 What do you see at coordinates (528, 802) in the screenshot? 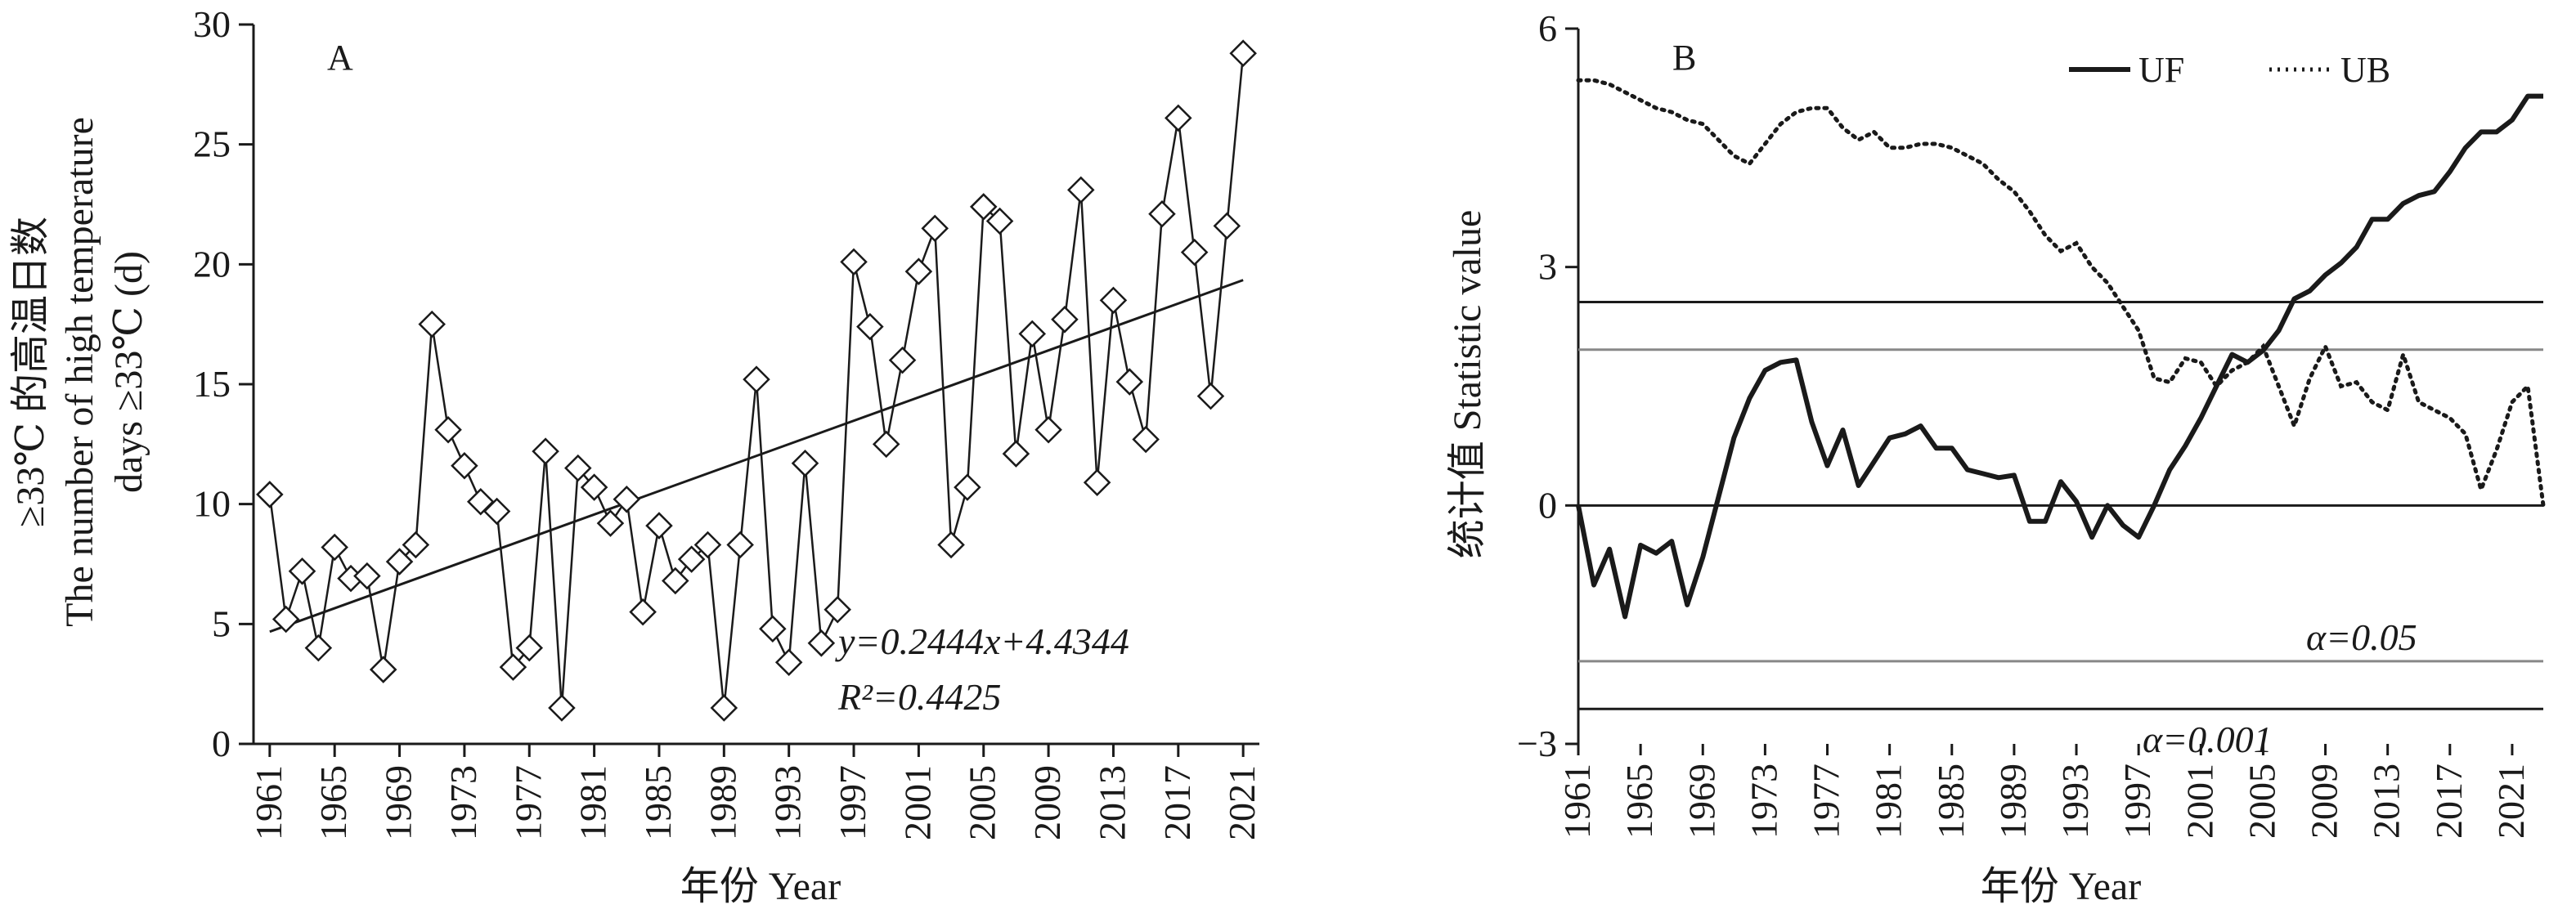
I see `panel-a-x-tick-label: 1977` at bounding box center [528, 802].